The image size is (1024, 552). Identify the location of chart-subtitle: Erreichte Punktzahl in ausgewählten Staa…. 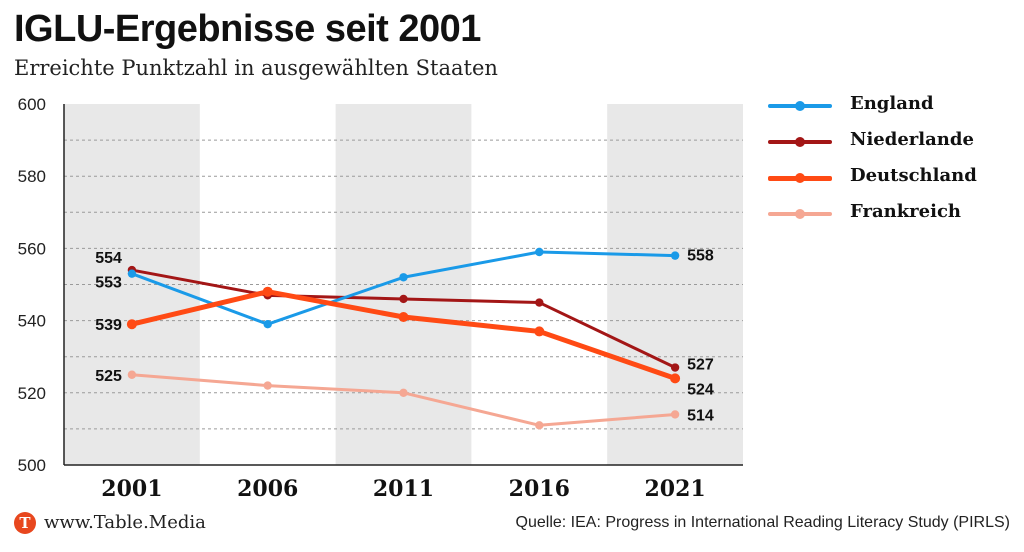
(256, 68).